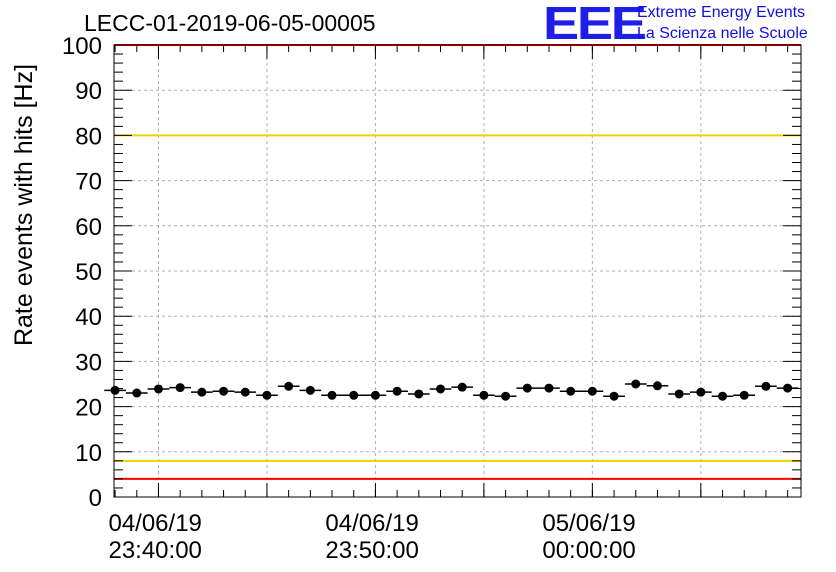 The height and width of the screenshot is (572, 836). Describe the element at coordinates (88, 91) in the screenshot. I see `y-tick-label: 90` at that location.